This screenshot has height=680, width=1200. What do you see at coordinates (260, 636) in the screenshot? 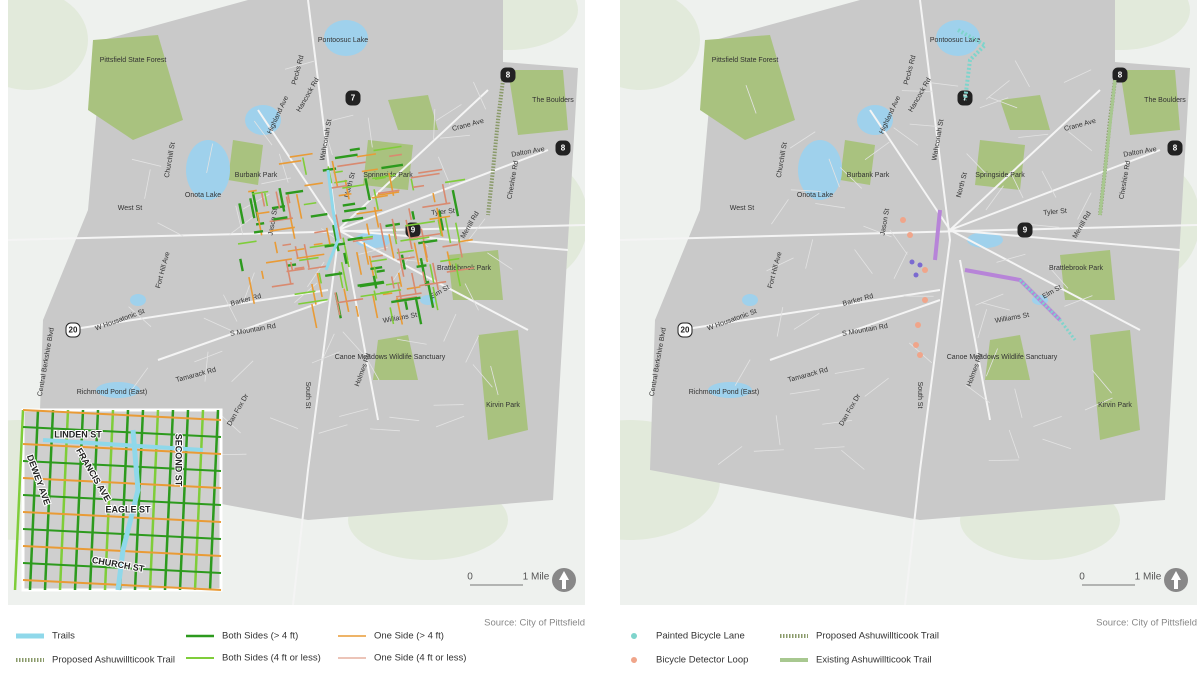
I see `legend-label: Both Sides (> 4 ft)` at bounding box center [260, 636].